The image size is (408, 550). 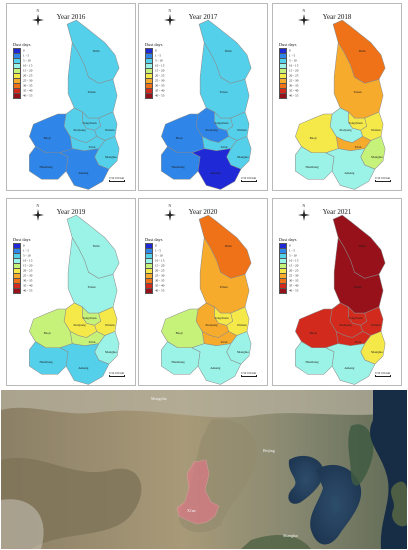 I want to click on scale-bar: 0 50 100 km, so click(x=383, y=179).